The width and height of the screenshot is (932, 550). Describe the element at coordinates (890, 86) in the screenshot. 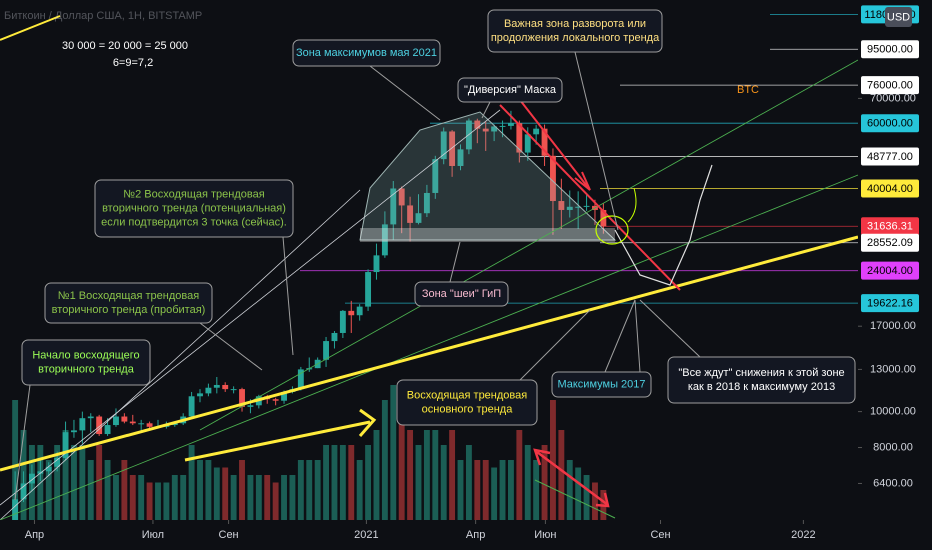

I see `level-tag-label: 76000.00` at that location.